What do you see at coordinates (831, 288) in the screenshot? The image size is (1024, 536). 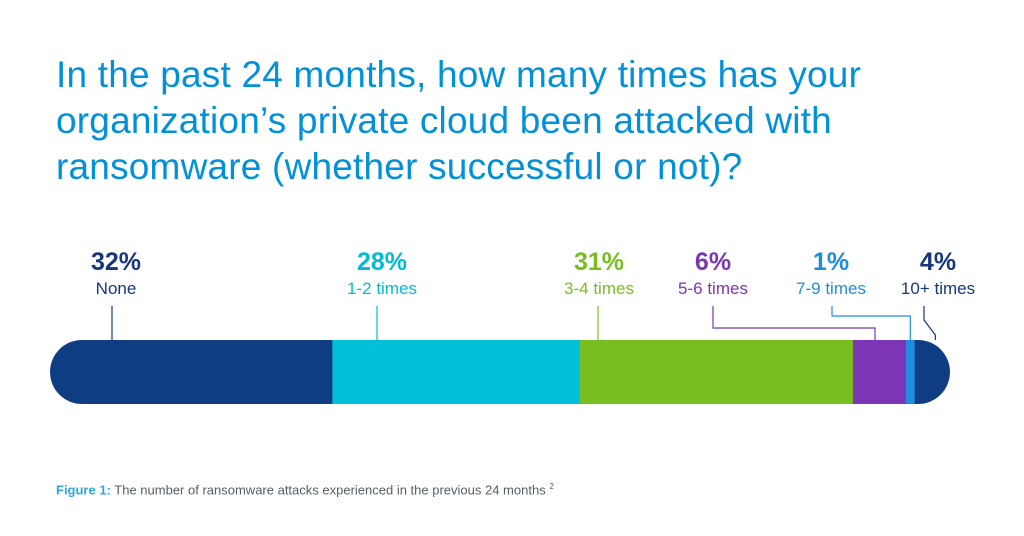 I see `category-label-5: 7-9 times` at bounding box center [831, 288].